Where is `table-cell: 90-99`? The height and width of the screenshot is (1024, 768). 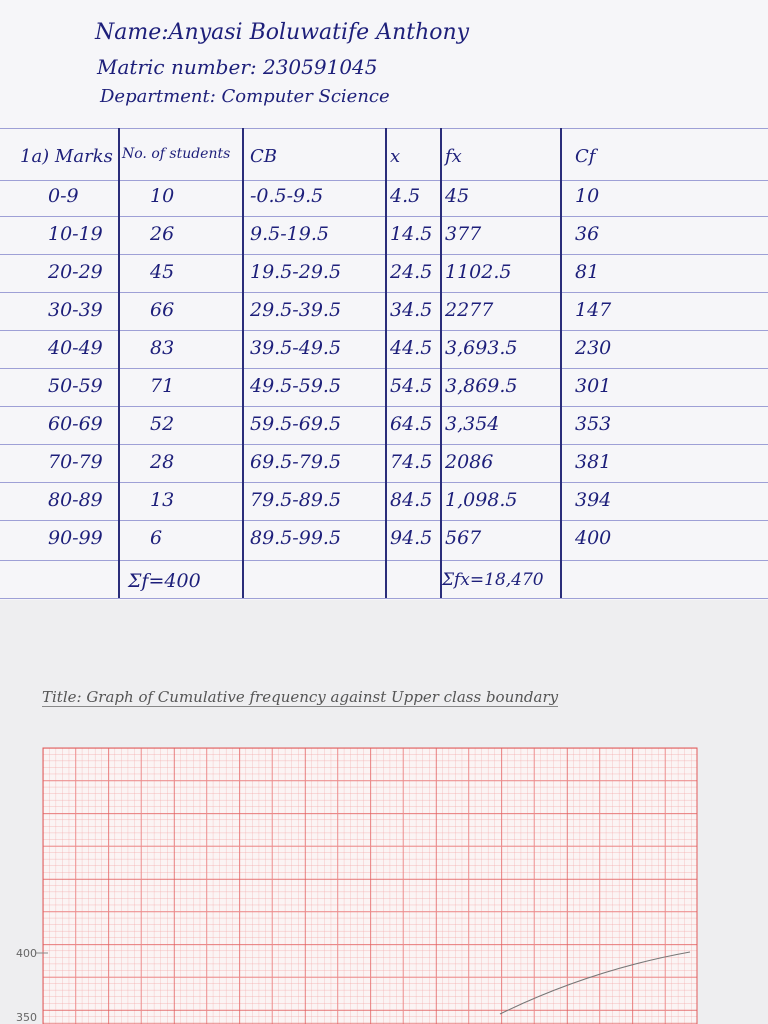
table-cell: 90-99 is located at coordinates (75, 538).